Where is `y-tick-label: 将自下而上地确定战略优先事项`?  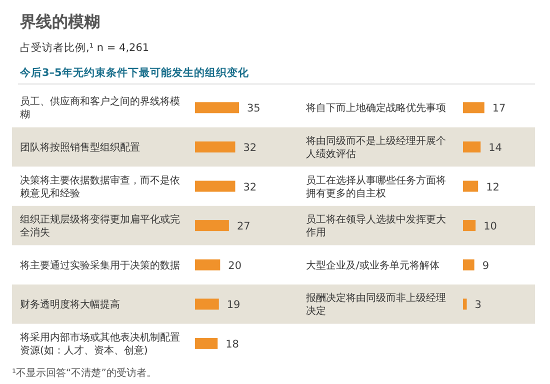 y-tick-label: 将自下而上地确定战略优先事项 is located at coordinates (375, 108).